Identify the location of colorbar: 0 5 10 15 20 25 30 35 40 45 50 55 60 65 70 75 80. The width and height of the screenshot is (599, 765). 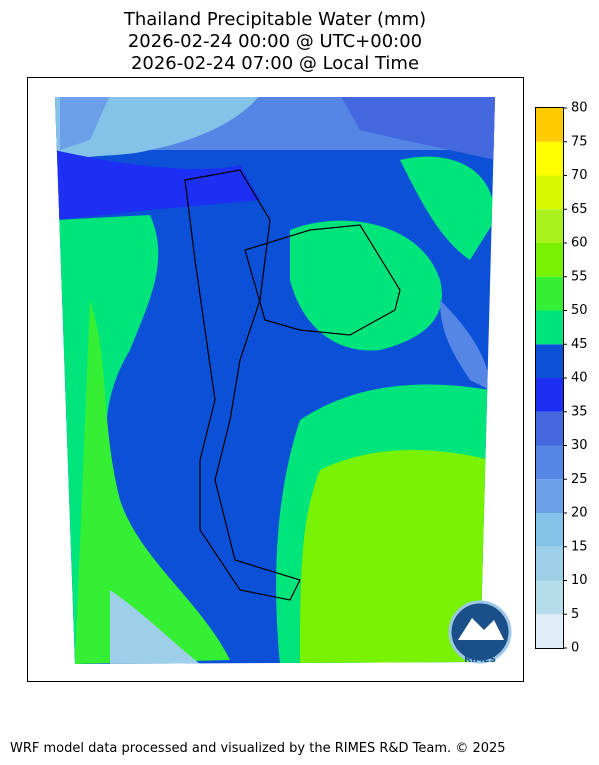
(562, 378).